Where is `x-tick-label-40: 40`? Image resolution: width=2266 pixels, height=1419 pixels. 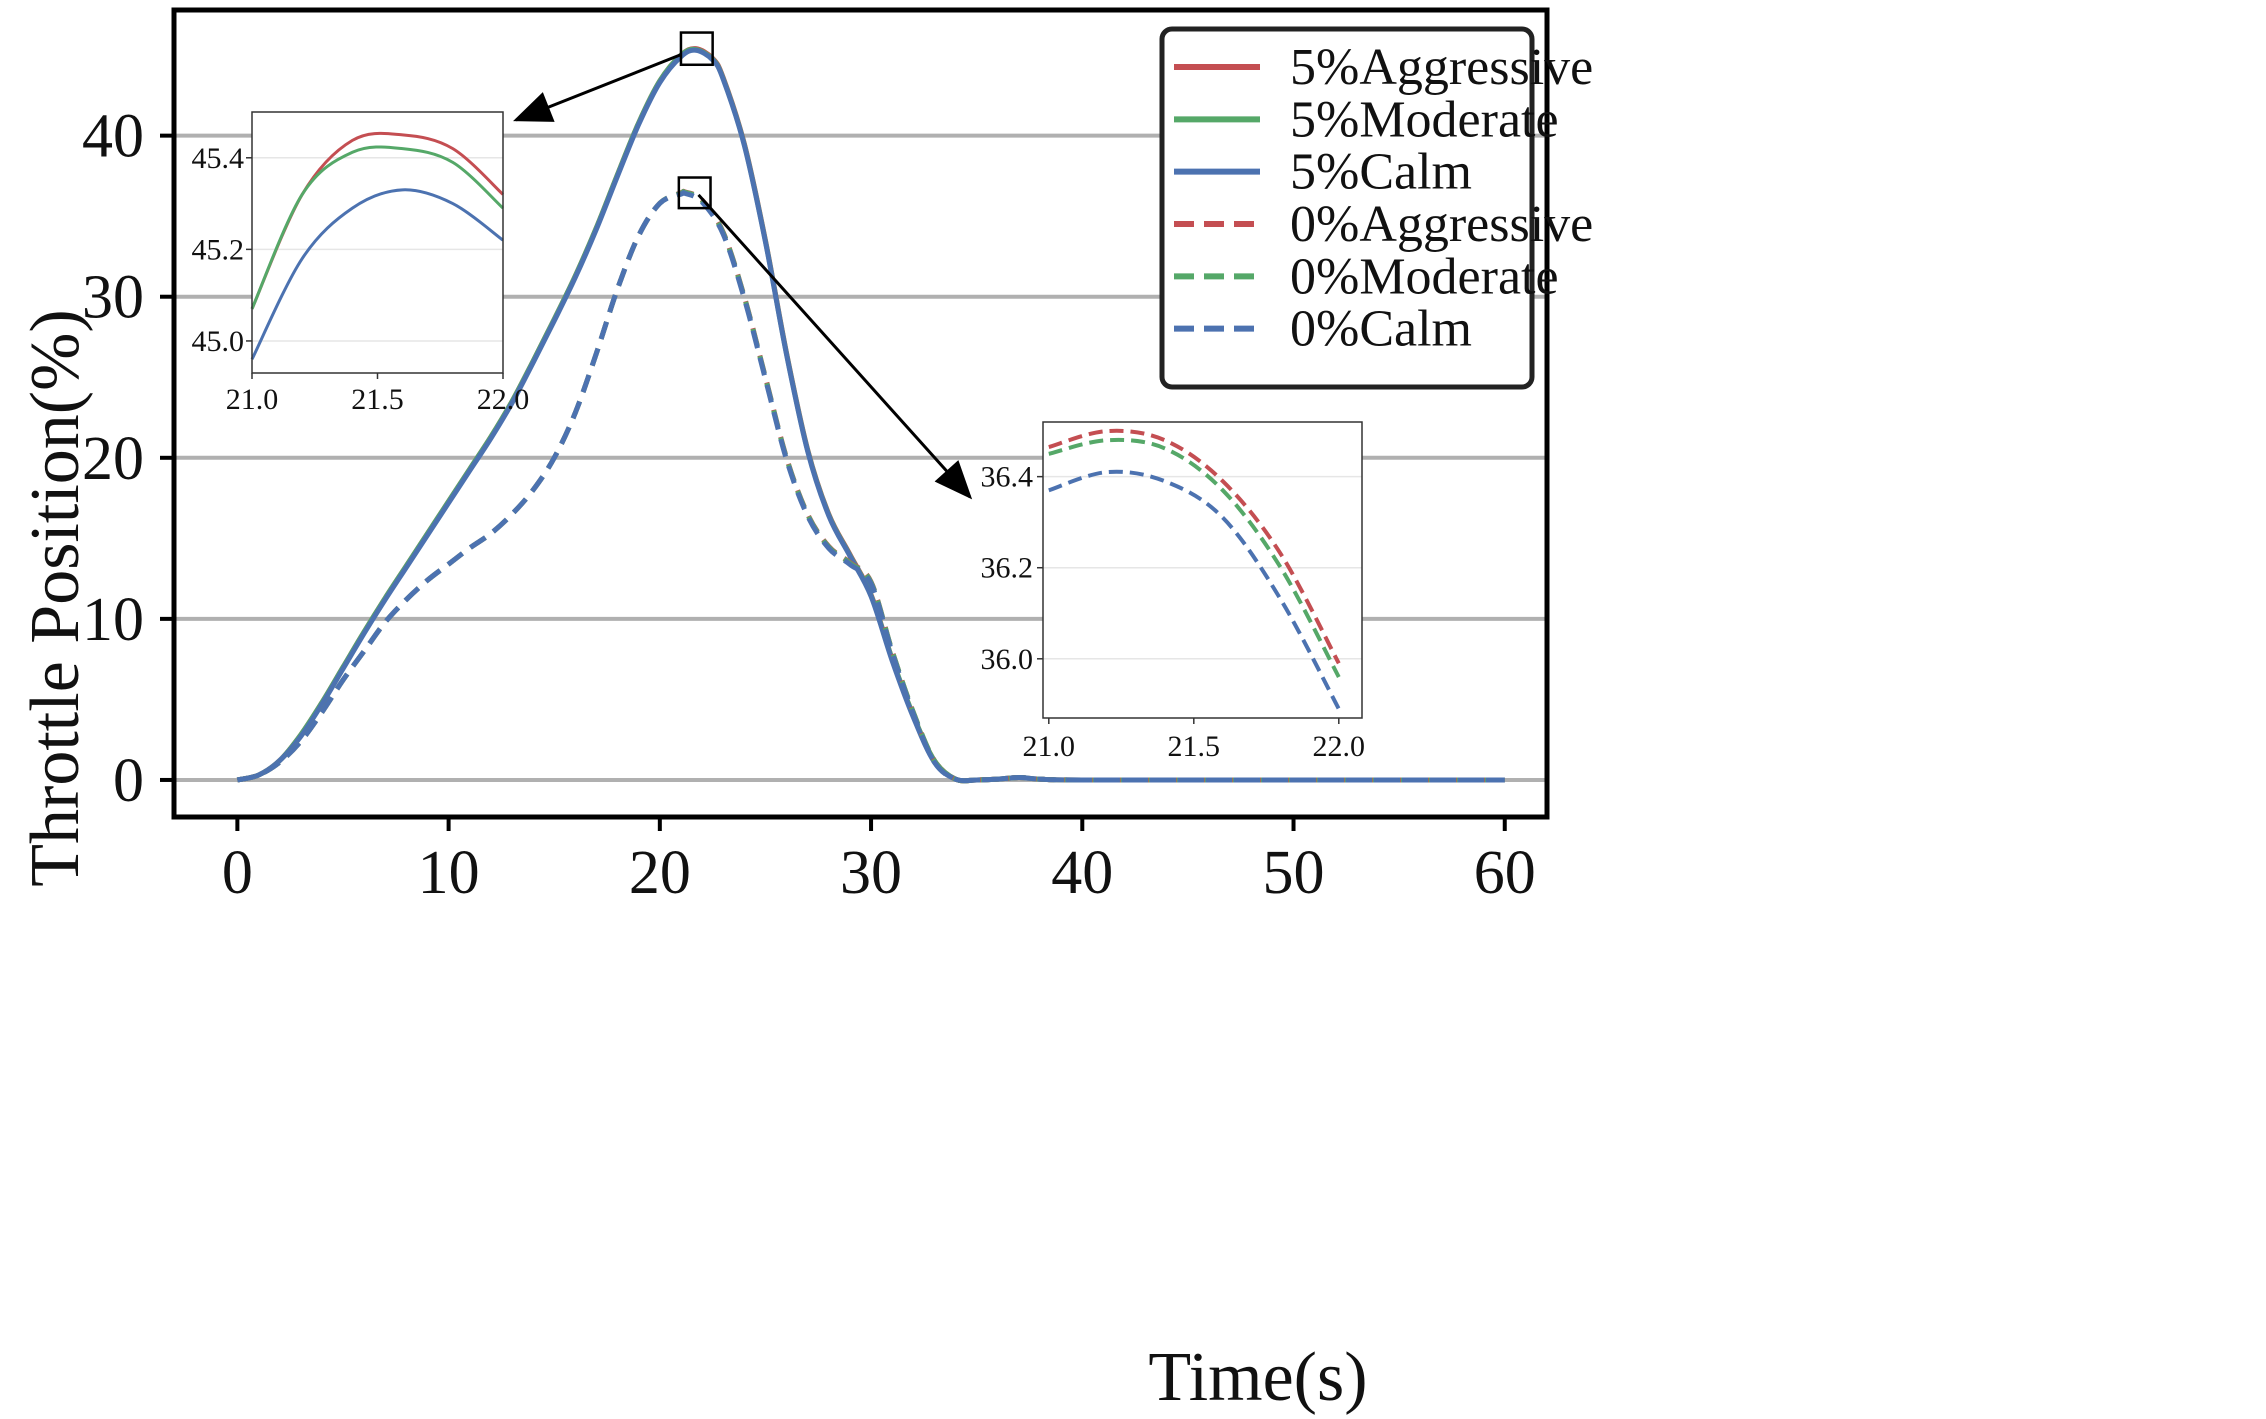
x-tick-label-40: 40 is located at coordinates (1082, 873).